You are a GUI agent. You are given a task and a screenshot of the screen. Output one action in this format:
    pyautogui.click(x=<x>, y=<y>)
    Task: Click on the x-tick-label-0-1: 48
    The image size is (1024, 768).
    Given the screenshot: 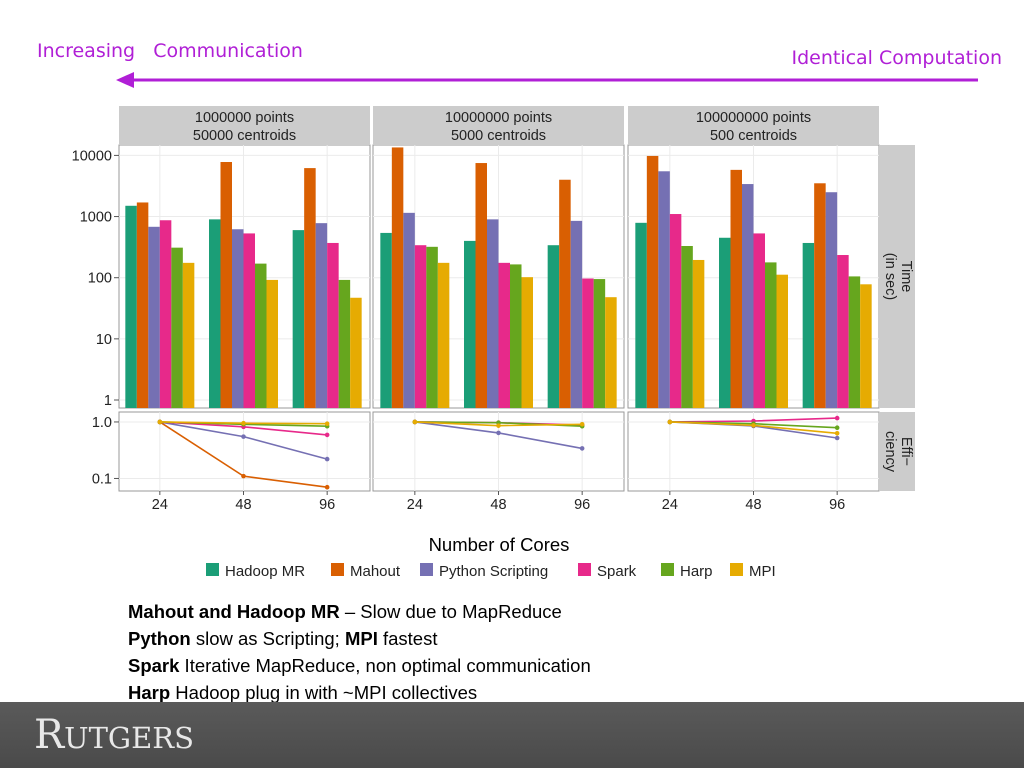 What is the action you would take?
    pyautogui.click(x=243, y=505)
    